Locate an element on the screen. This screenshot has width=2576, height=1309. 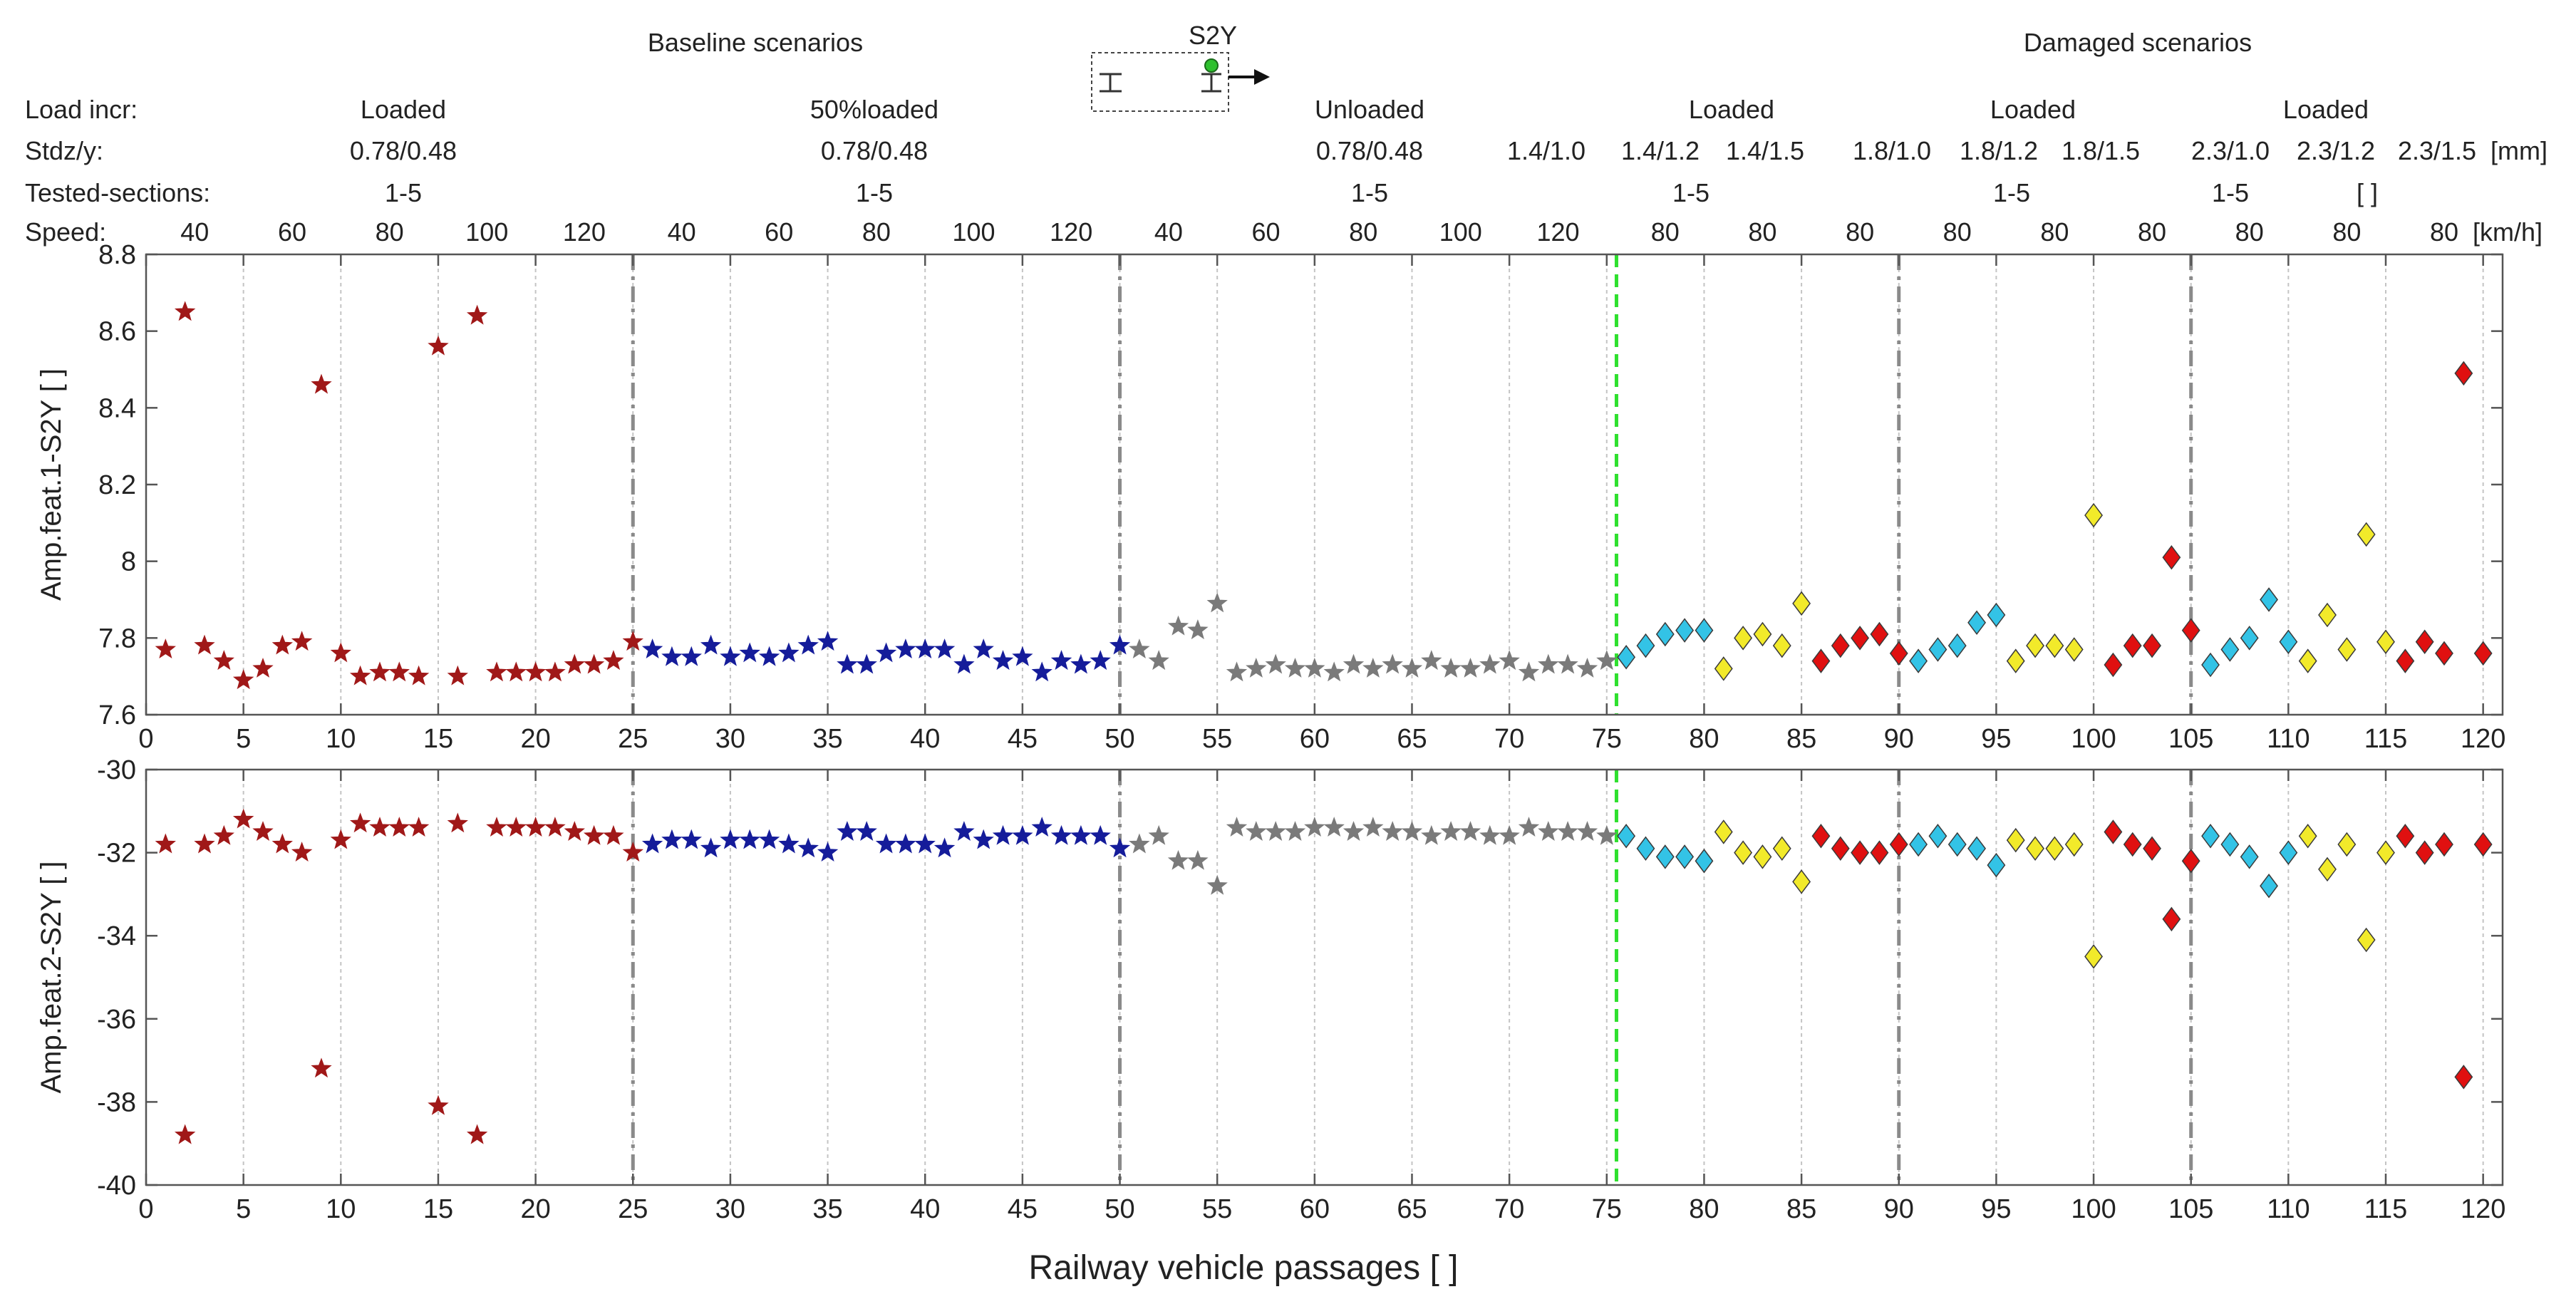
stdzy-label-10: 2.3/1.0 is located at coordinates (2230, 150).